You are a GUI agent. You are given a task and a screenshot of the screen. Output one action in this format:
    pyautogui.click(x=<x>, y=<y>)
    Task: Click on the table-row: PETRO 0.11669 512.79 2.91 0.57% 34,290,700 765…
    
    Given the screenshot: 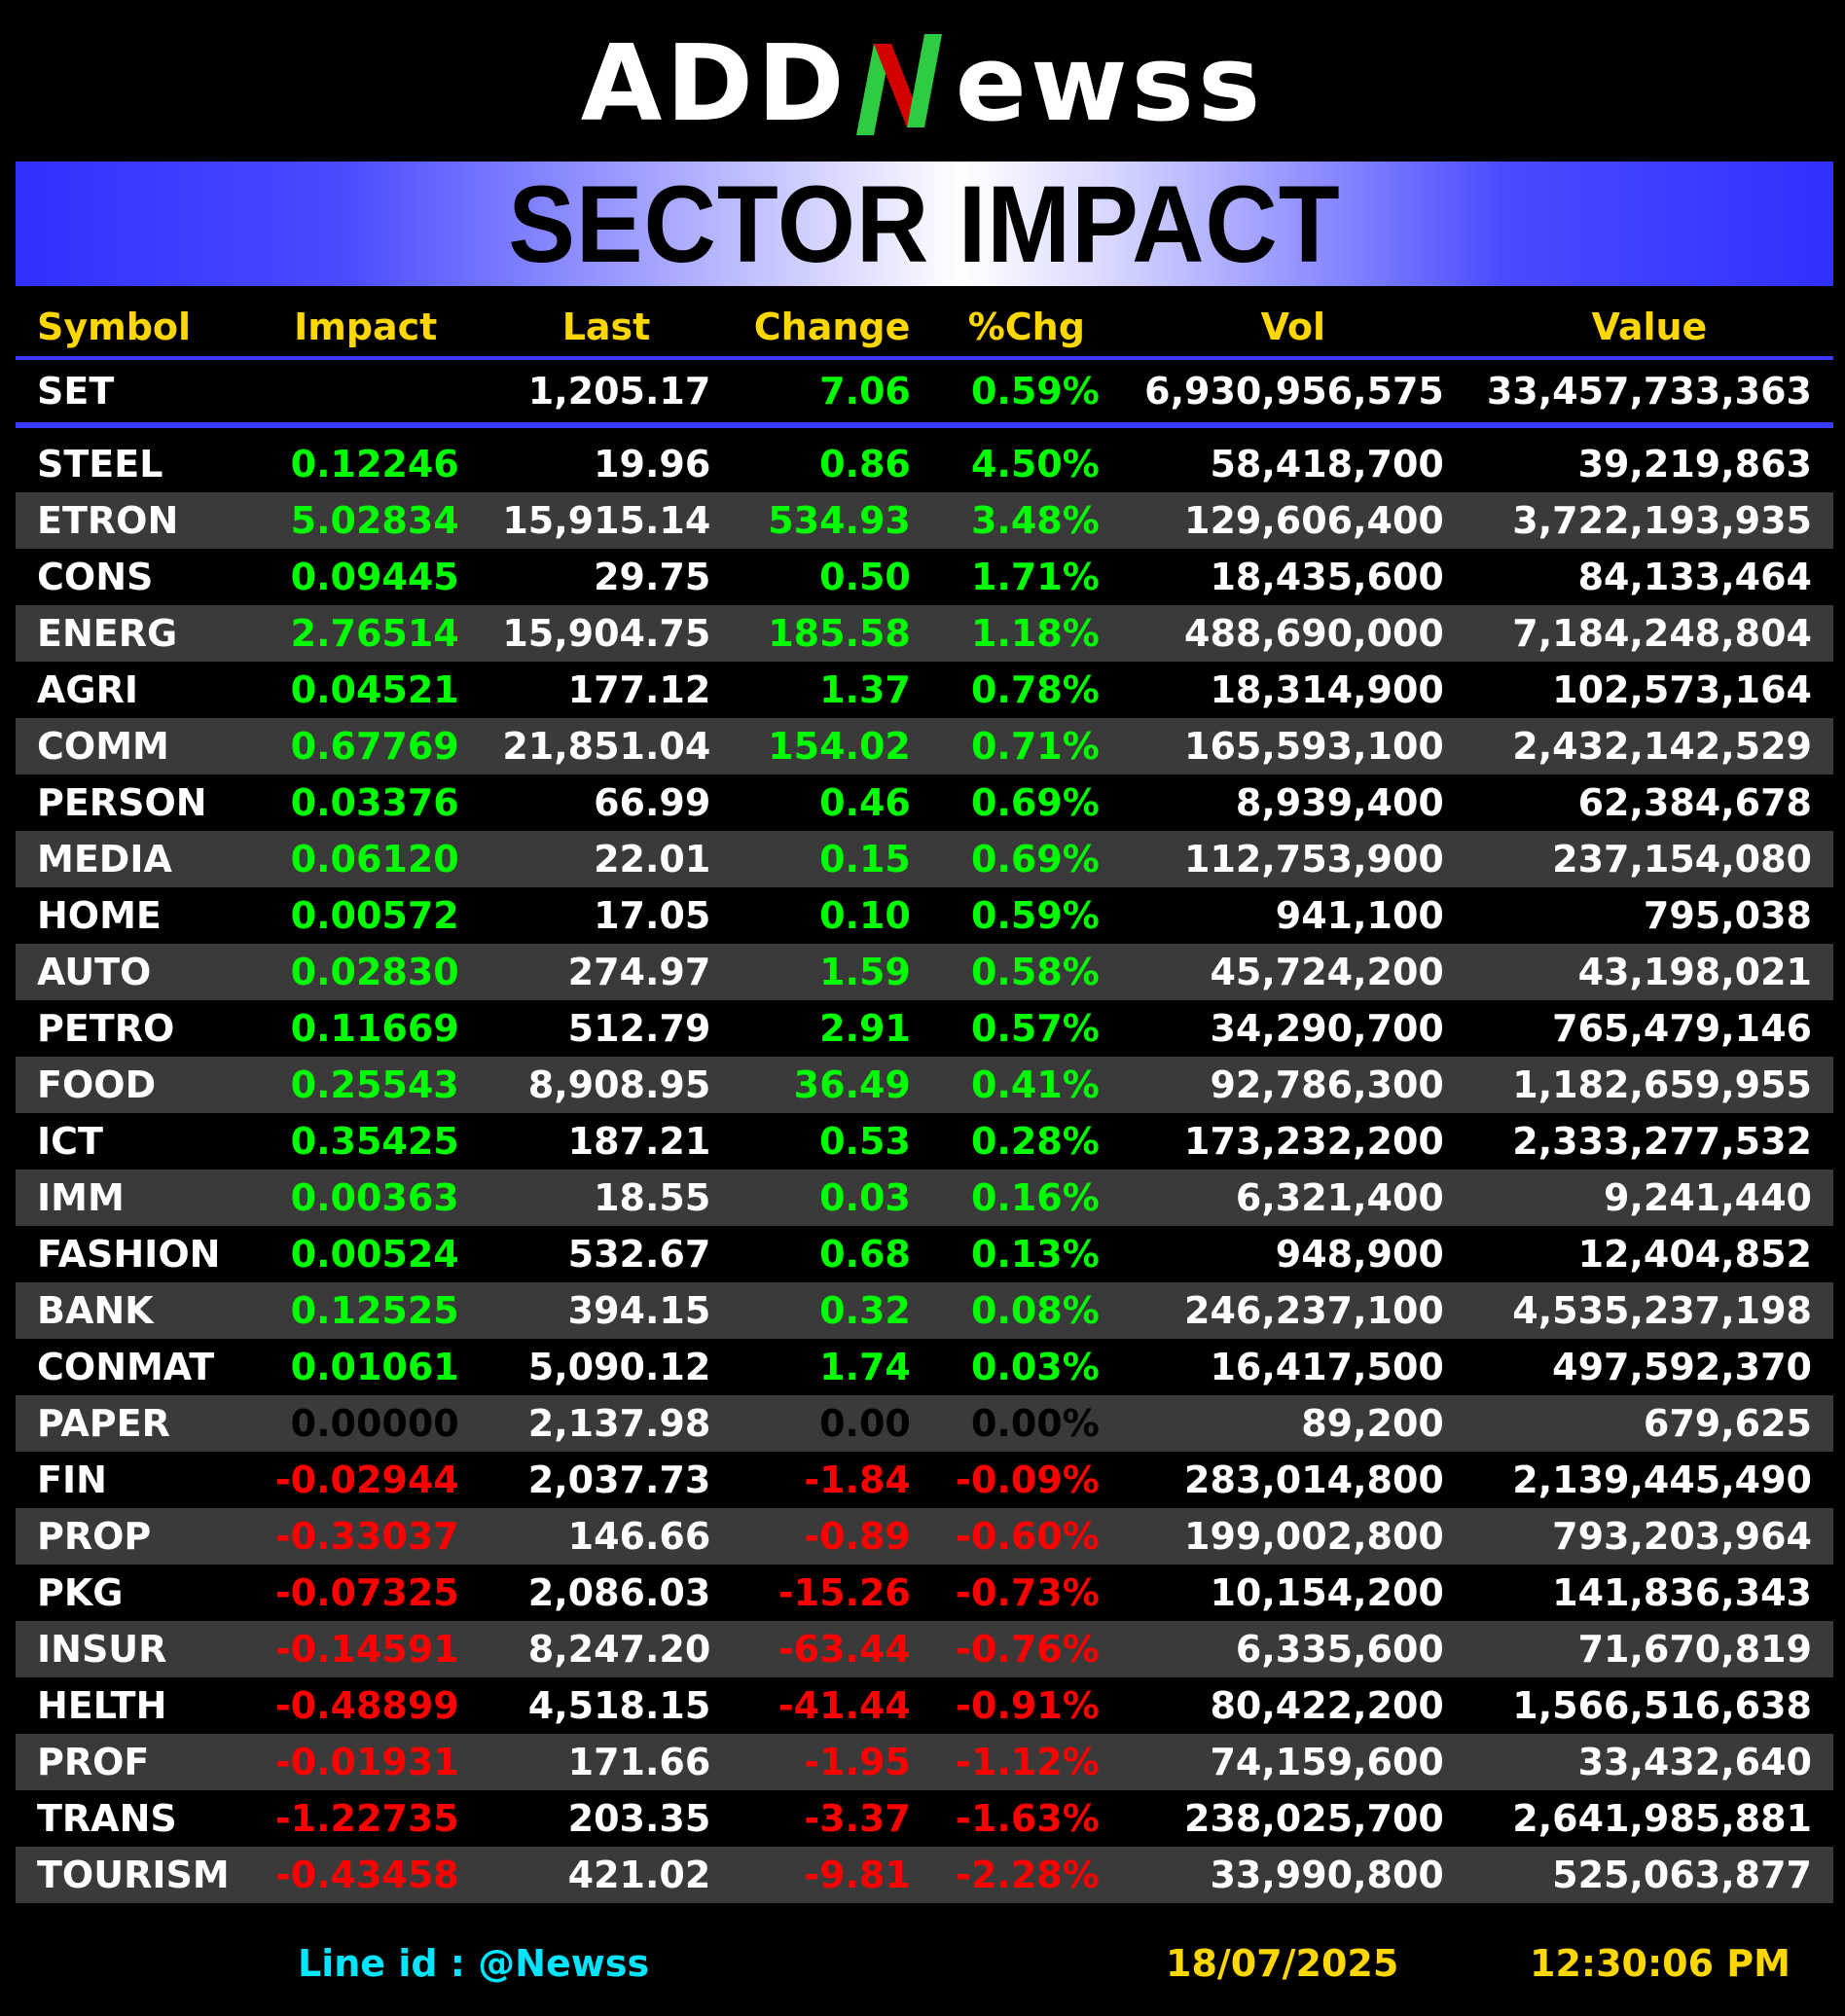 What is the action you would take?
    pyautogui.click(x=924, y=1028)
    